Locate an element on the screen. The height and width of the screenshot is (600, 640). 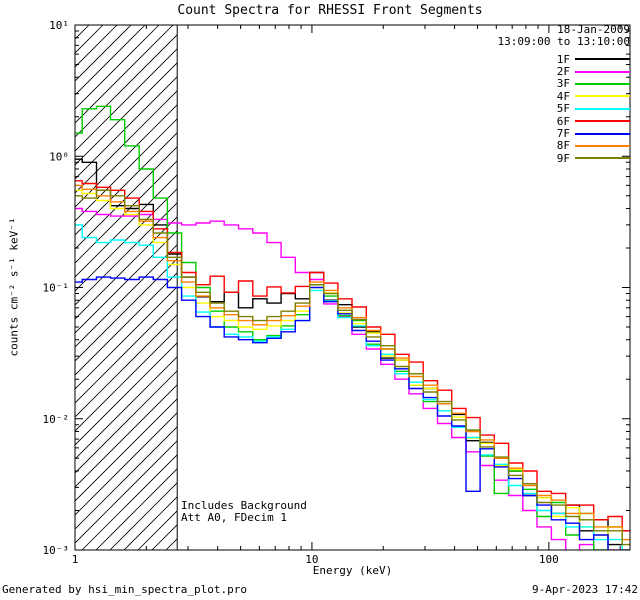
detector-legend: 1F 2F 3F 4F 5F 6F 7F 8F 9F is located at coordinates (593, 109).